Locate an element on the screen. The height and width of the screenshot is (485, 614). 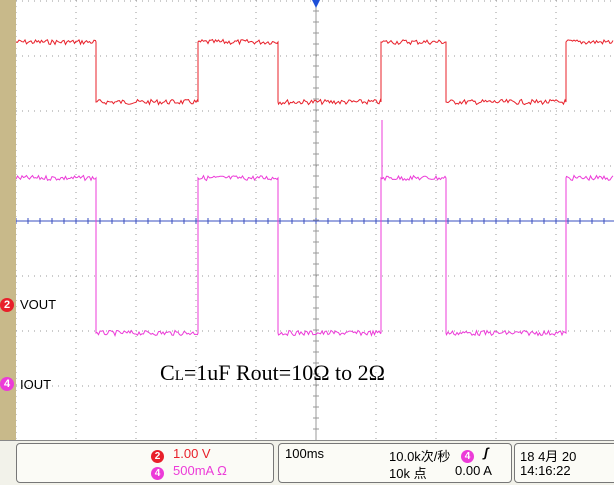
annotation-text: =1uF Rout=10Ω to 2Ω is located at coordinates (284, 372).